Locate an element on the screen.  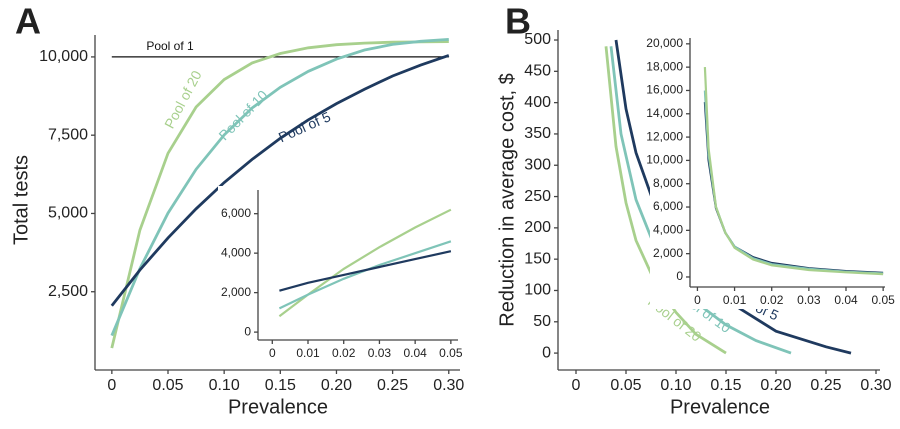
panel-label: A is located at coordinates (28, 21).